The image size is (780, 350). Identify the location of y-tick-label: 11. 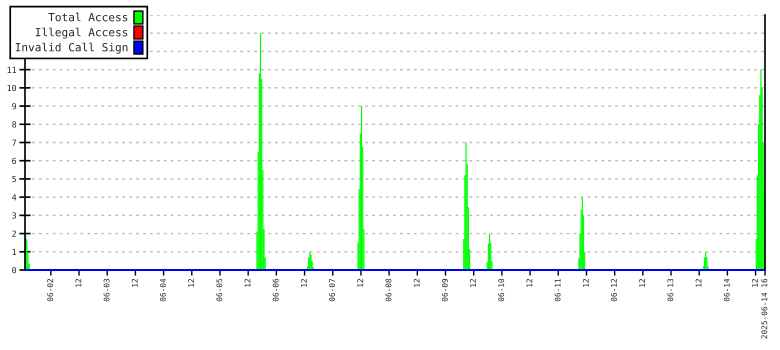
(12, 69).